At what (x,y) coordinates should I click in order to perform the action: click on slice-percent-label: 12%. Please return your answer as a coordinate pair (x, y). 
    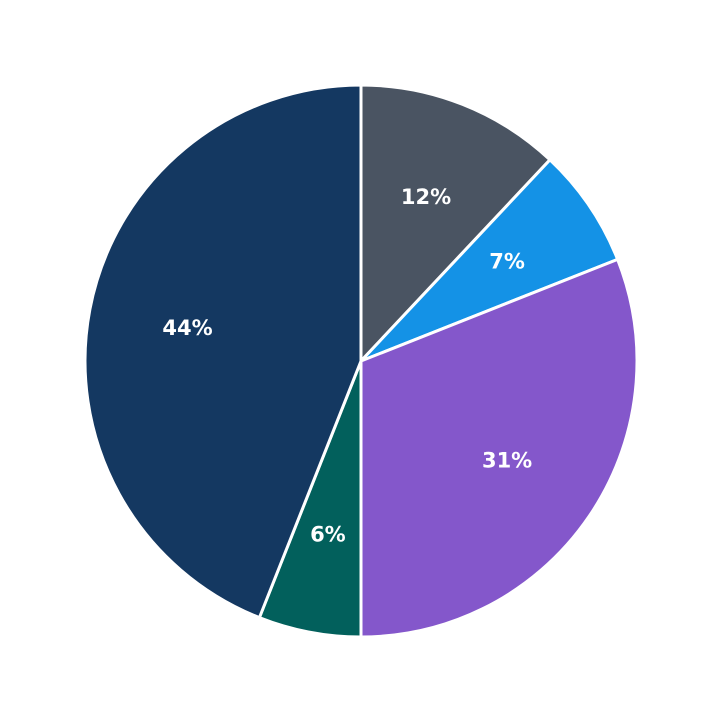
    Looking at the image, I should click on (426, 197).